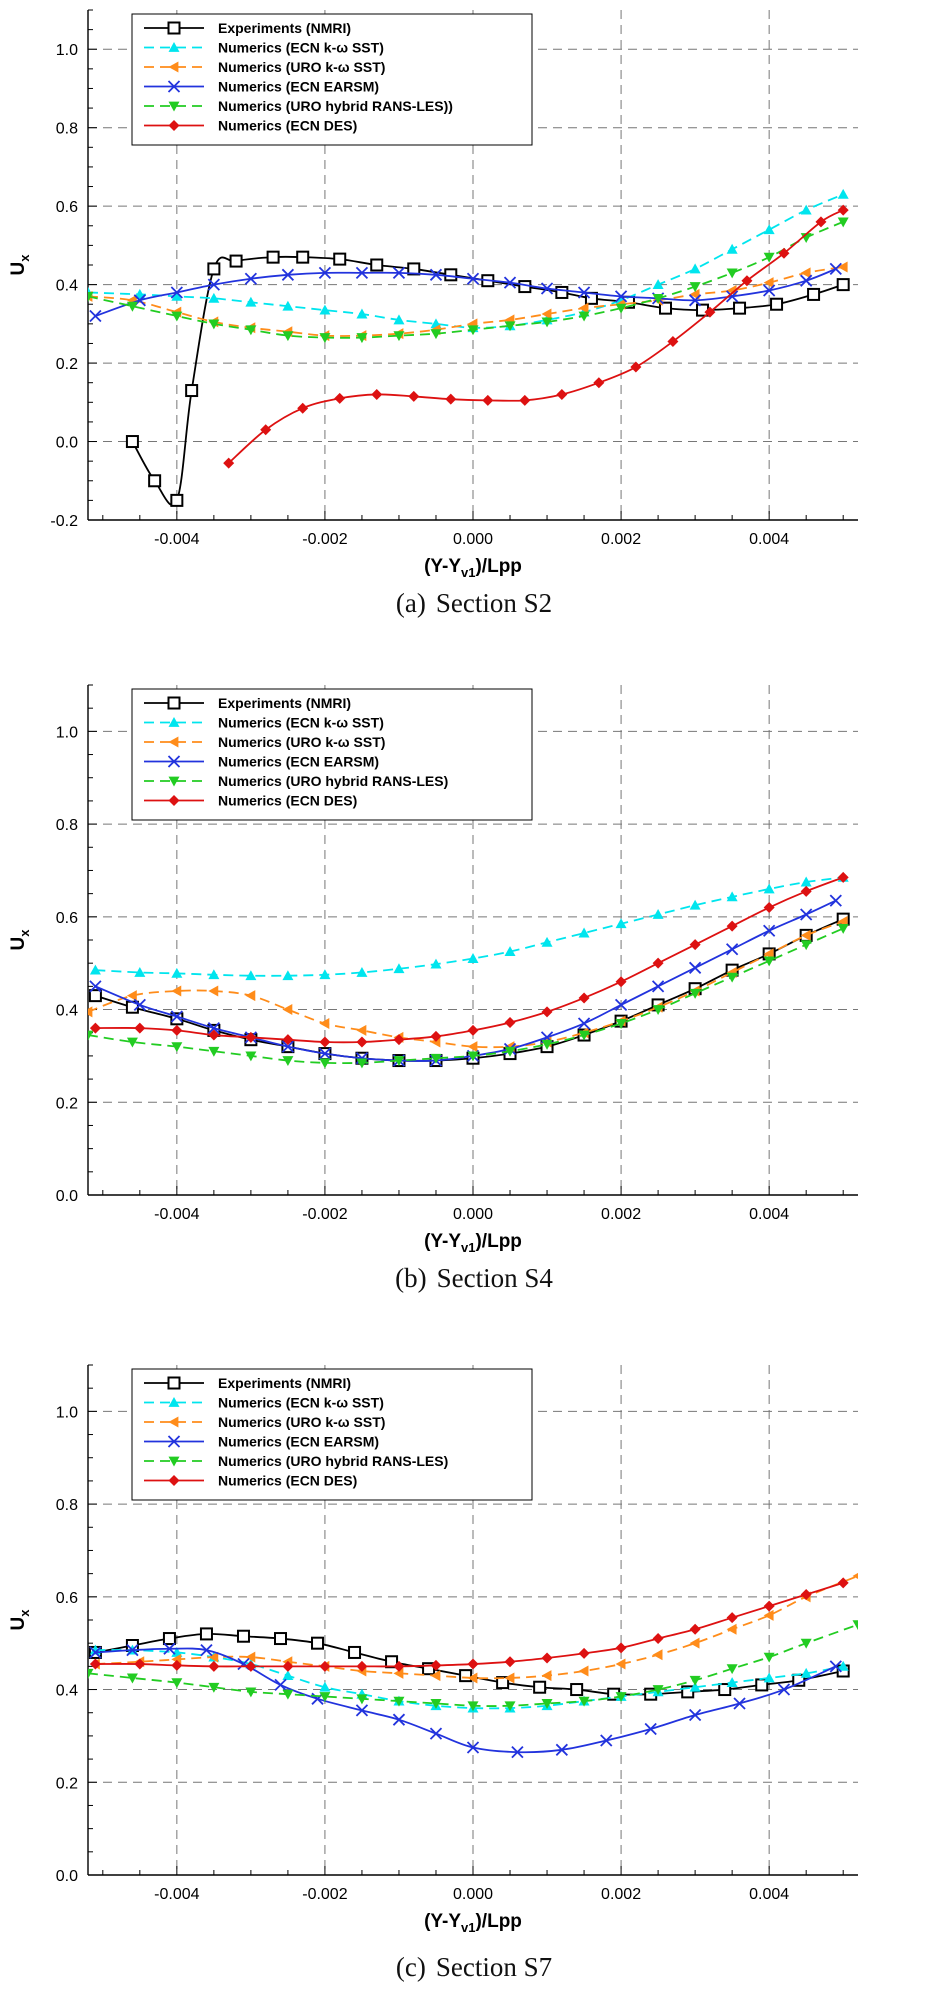 The height and width of the screenshot is (2005, 948). What do you see at coordinates (769, 1214) in the screenshot?
I see `chart-b-xtick-label: 0.004` at bounding box center [769, 1214].